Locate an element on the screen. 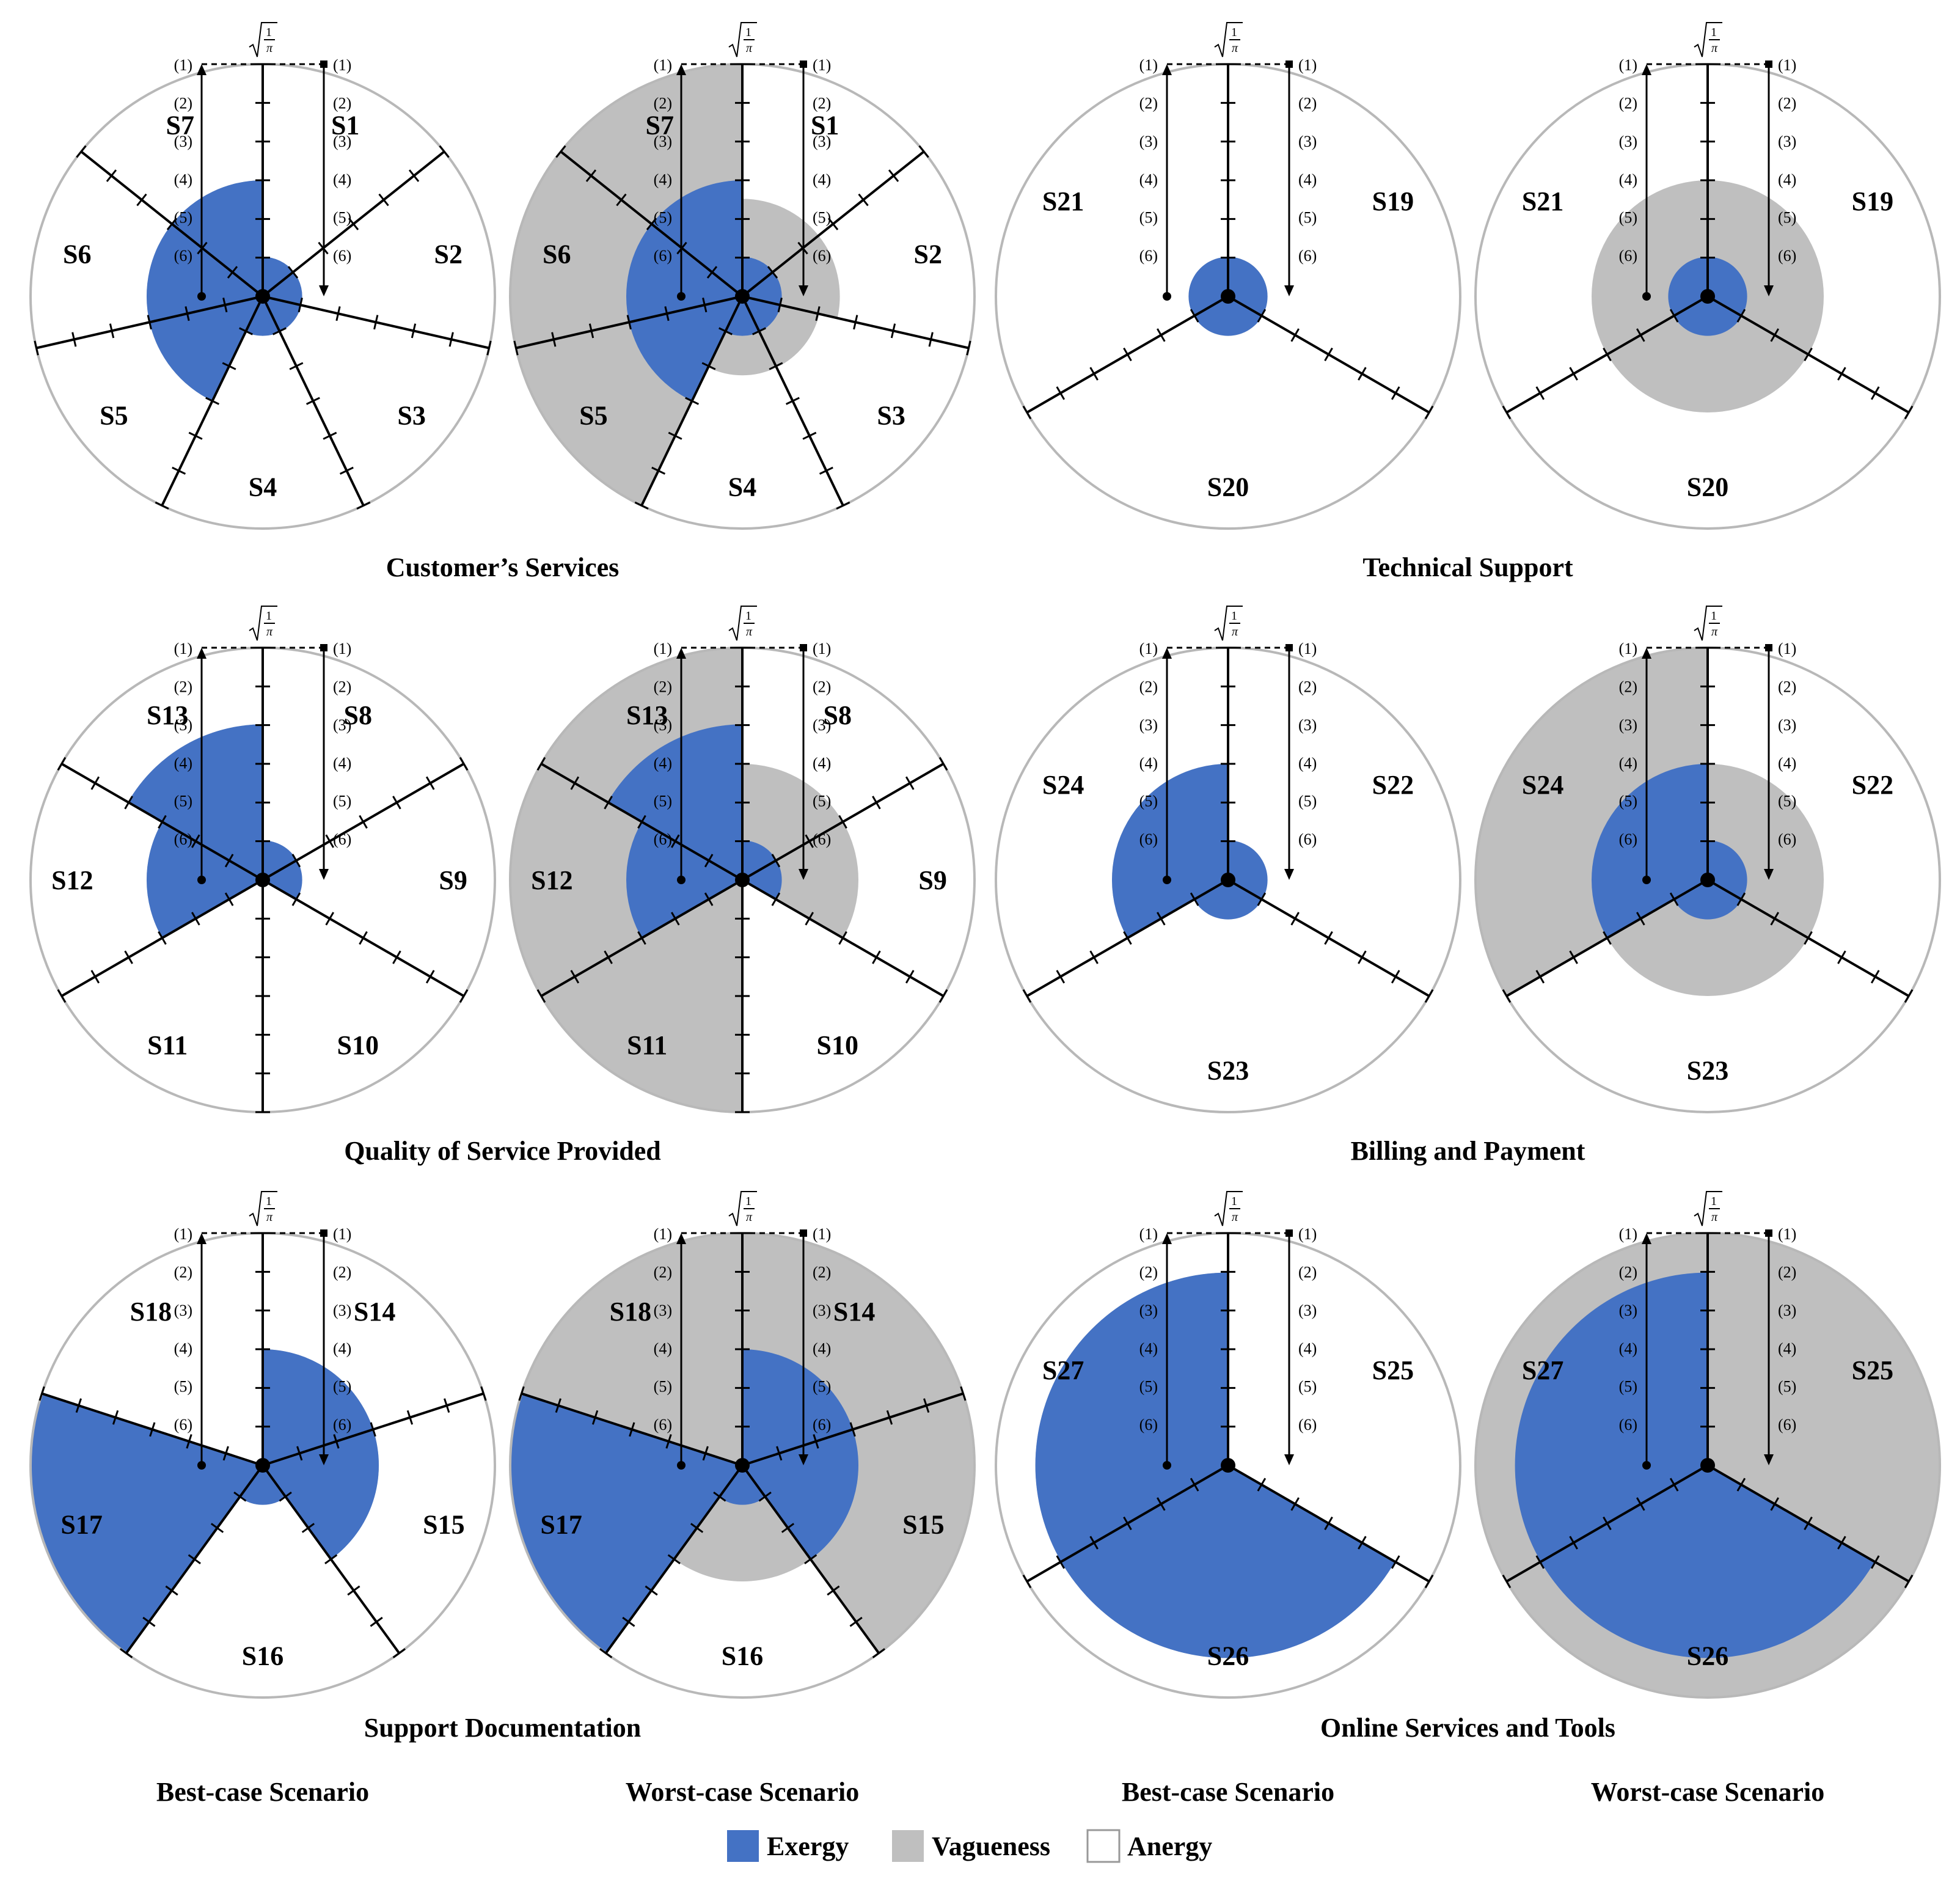  sector-label: S3 is located at coordinates (411, 415).